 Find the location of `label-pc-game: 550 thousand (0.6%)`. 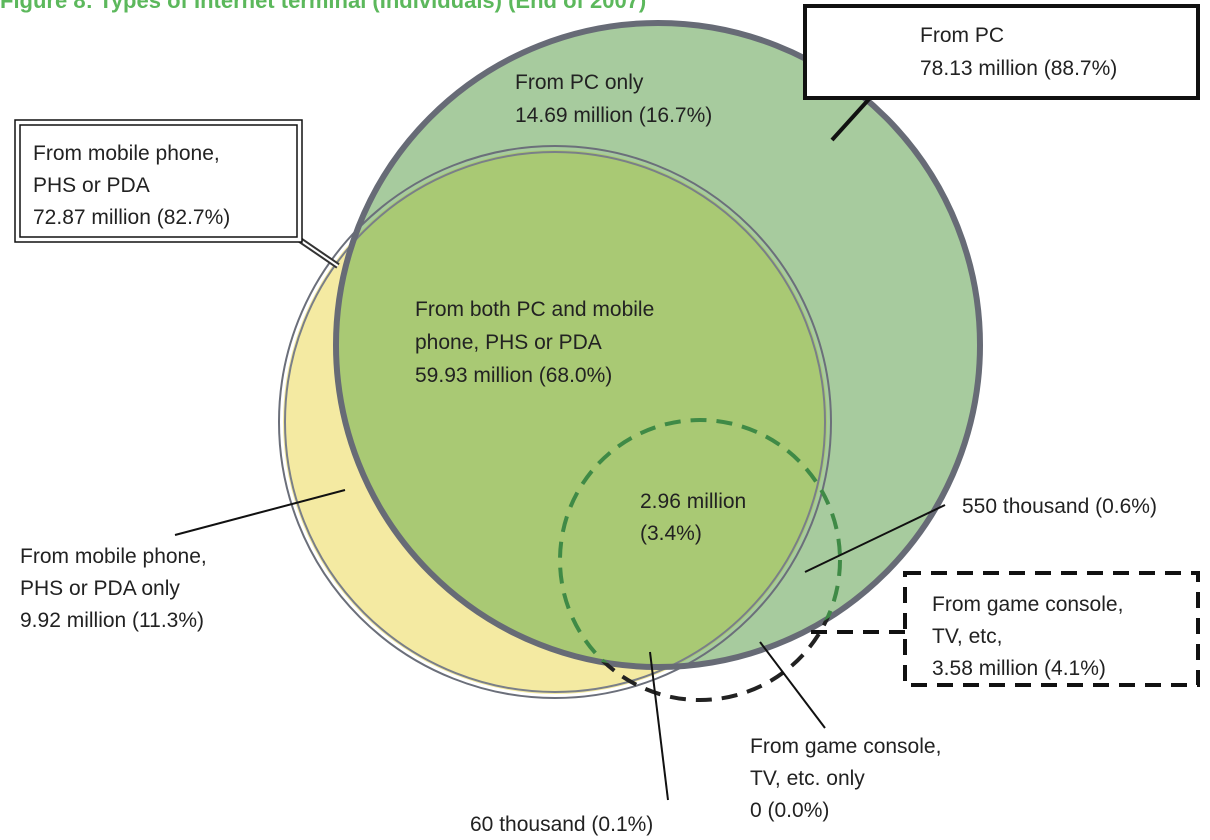

label-pc-game: 550 thousand (0.6%) is located at coordinates (1059, 506).